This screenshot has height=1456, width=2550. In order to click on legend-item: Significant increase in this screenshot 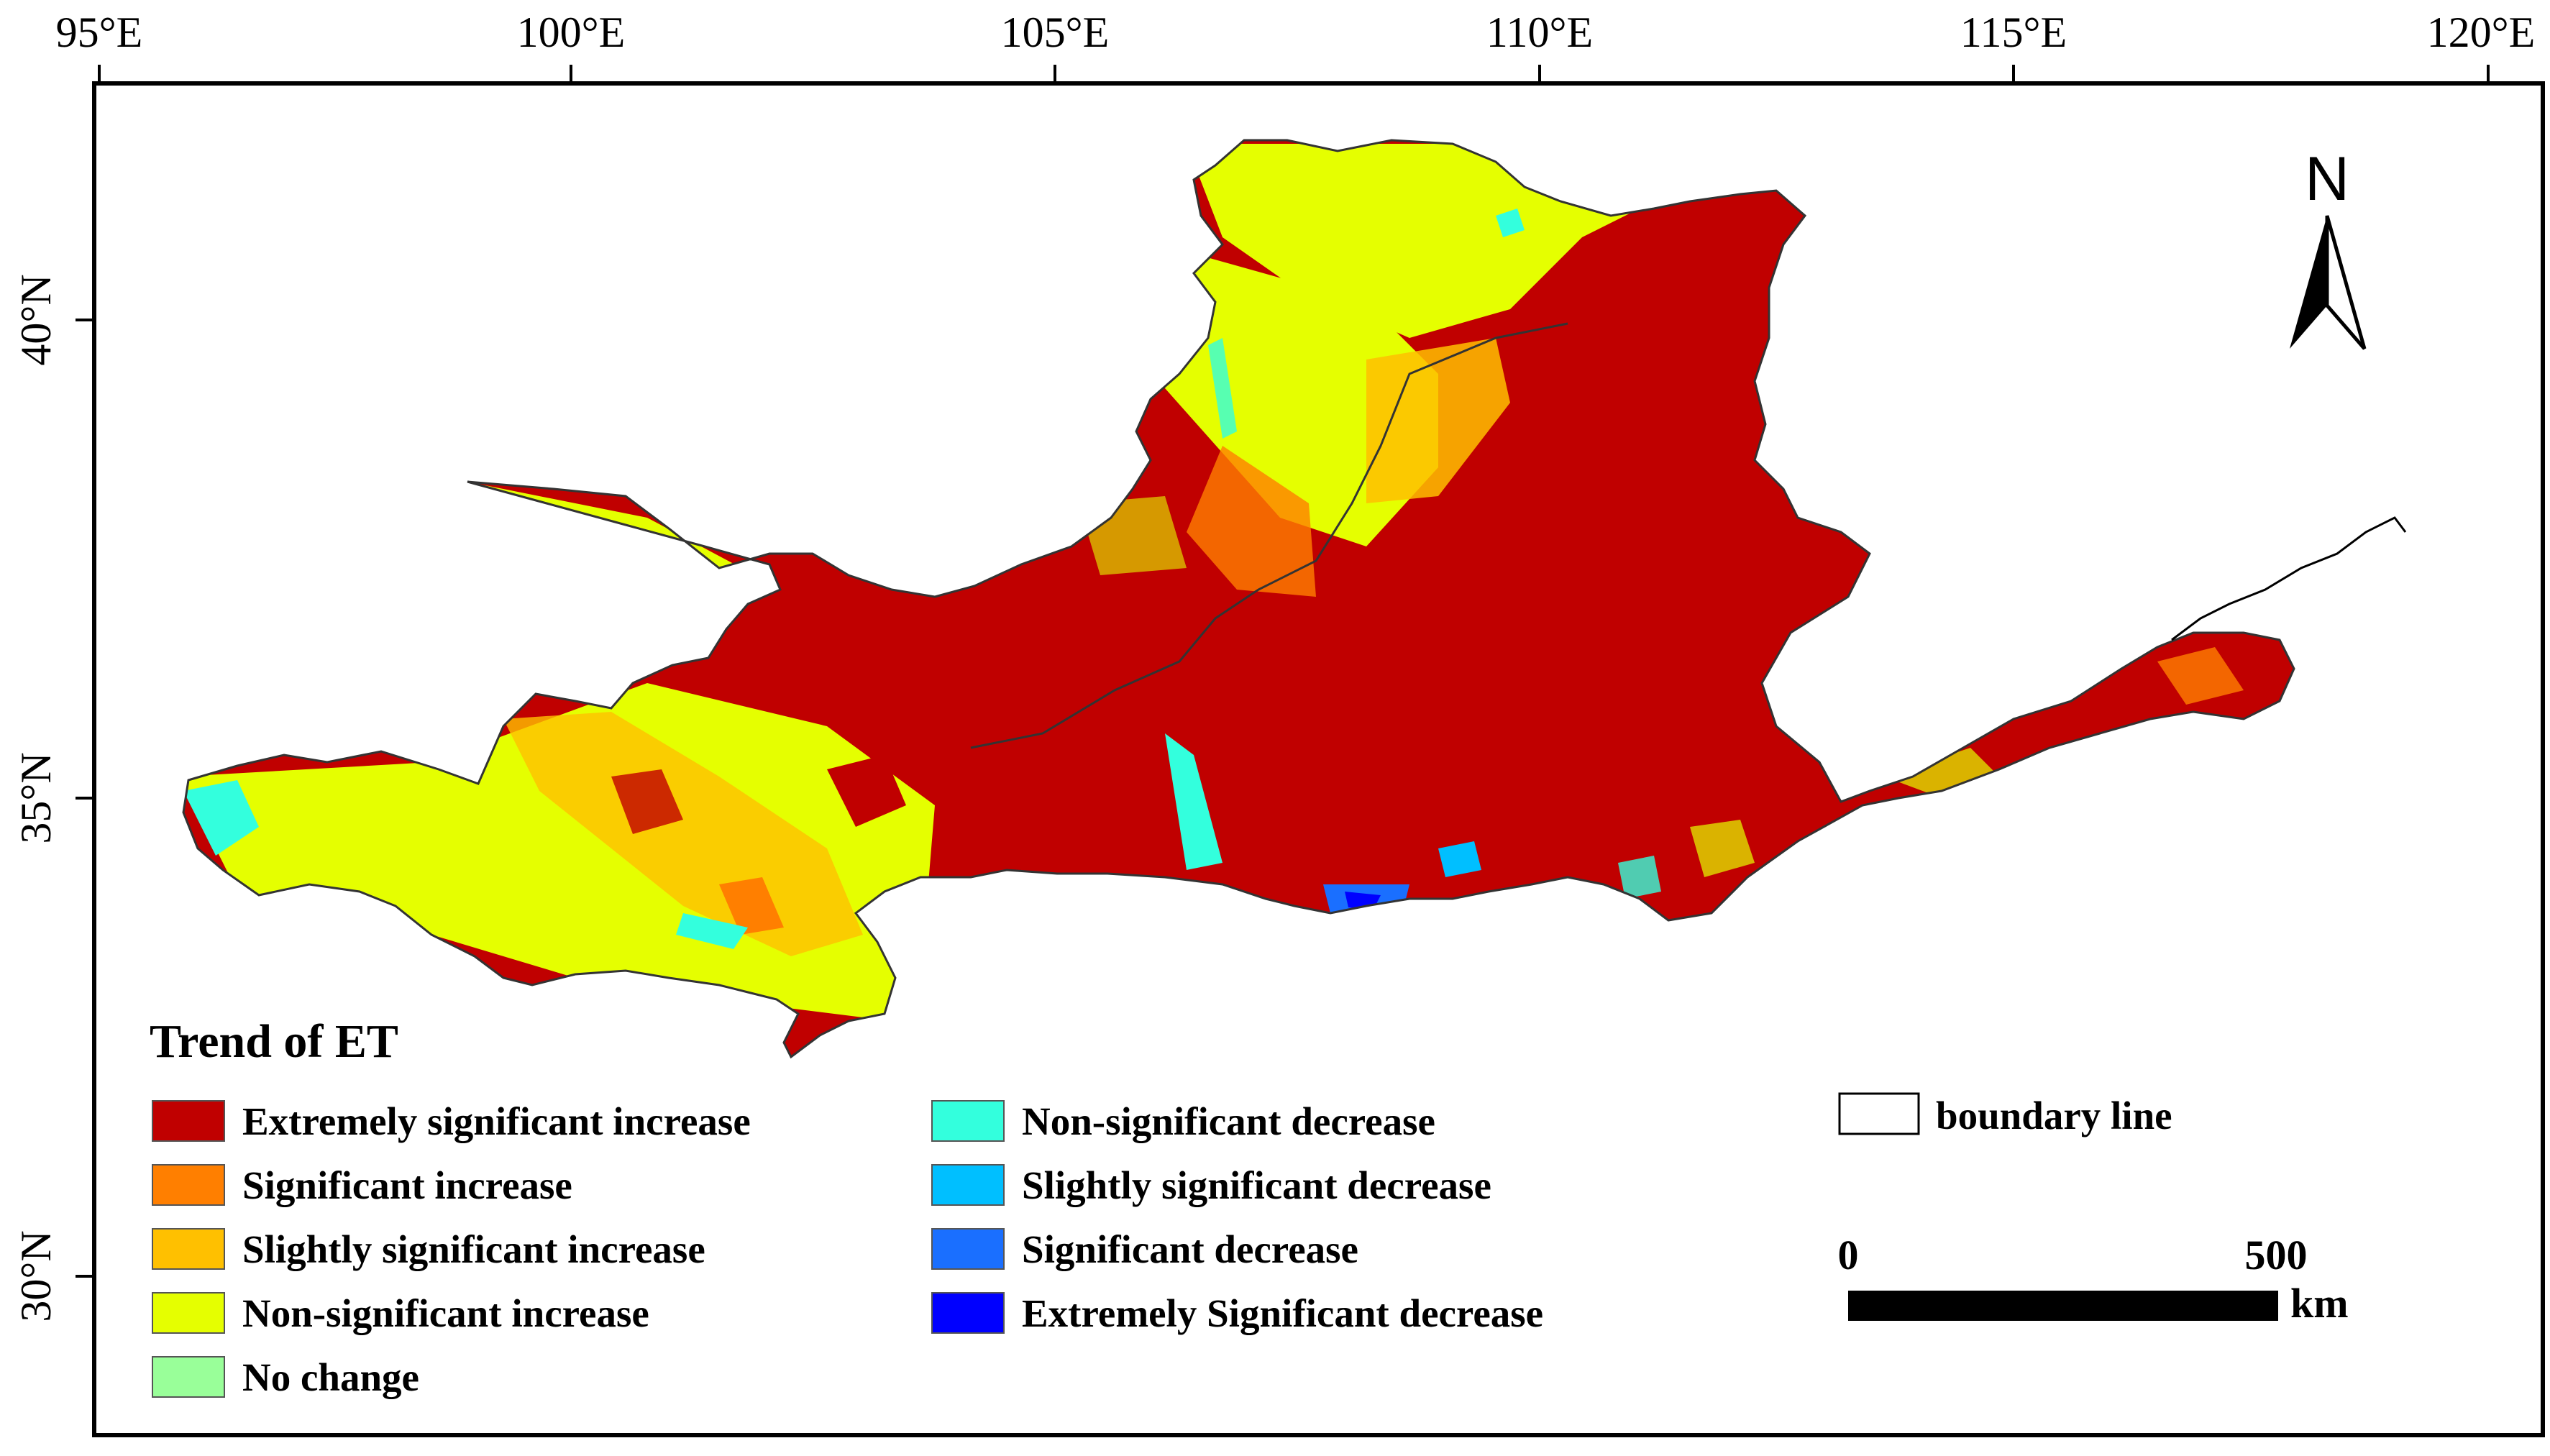, I will do `click(362, 1185)`.